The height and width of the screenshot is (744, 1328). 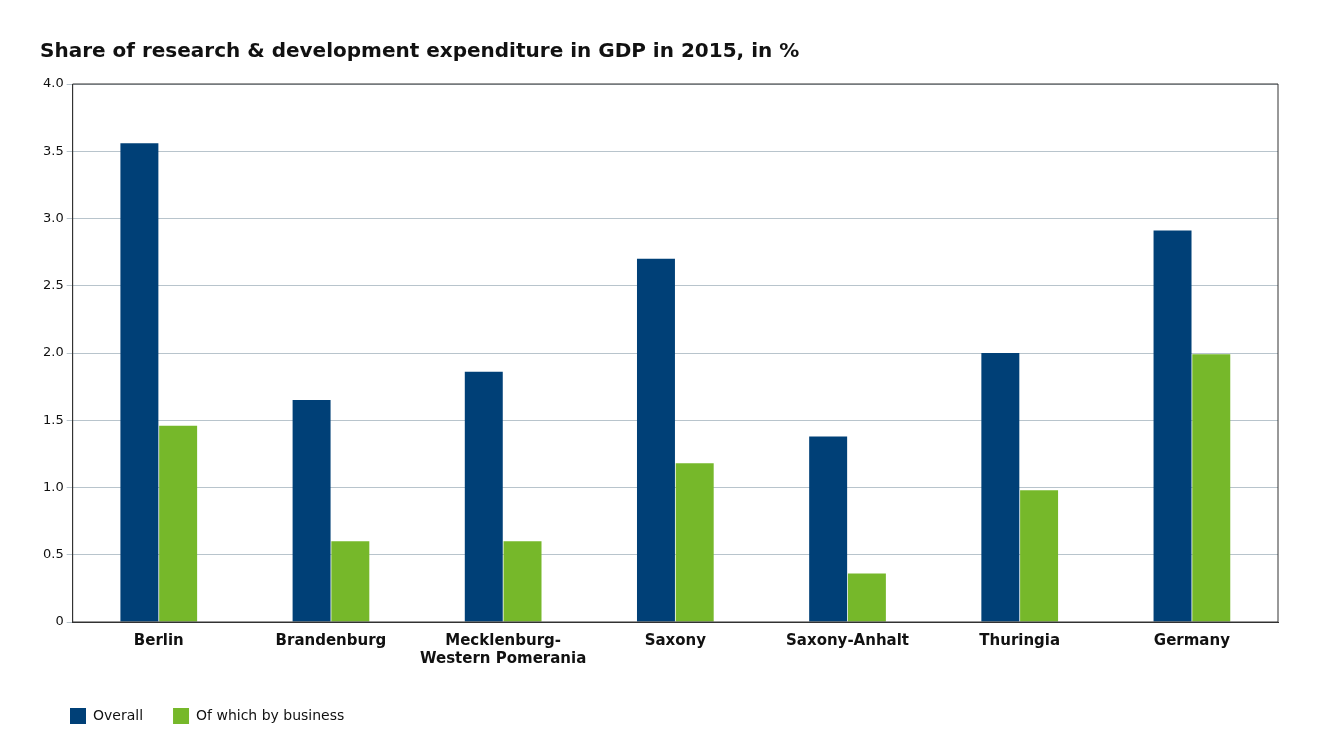 What do you see at coordinates (53, 352) in the screenshot?
I see `y-tick-label: 2.0` at bounding box center [53, 352].